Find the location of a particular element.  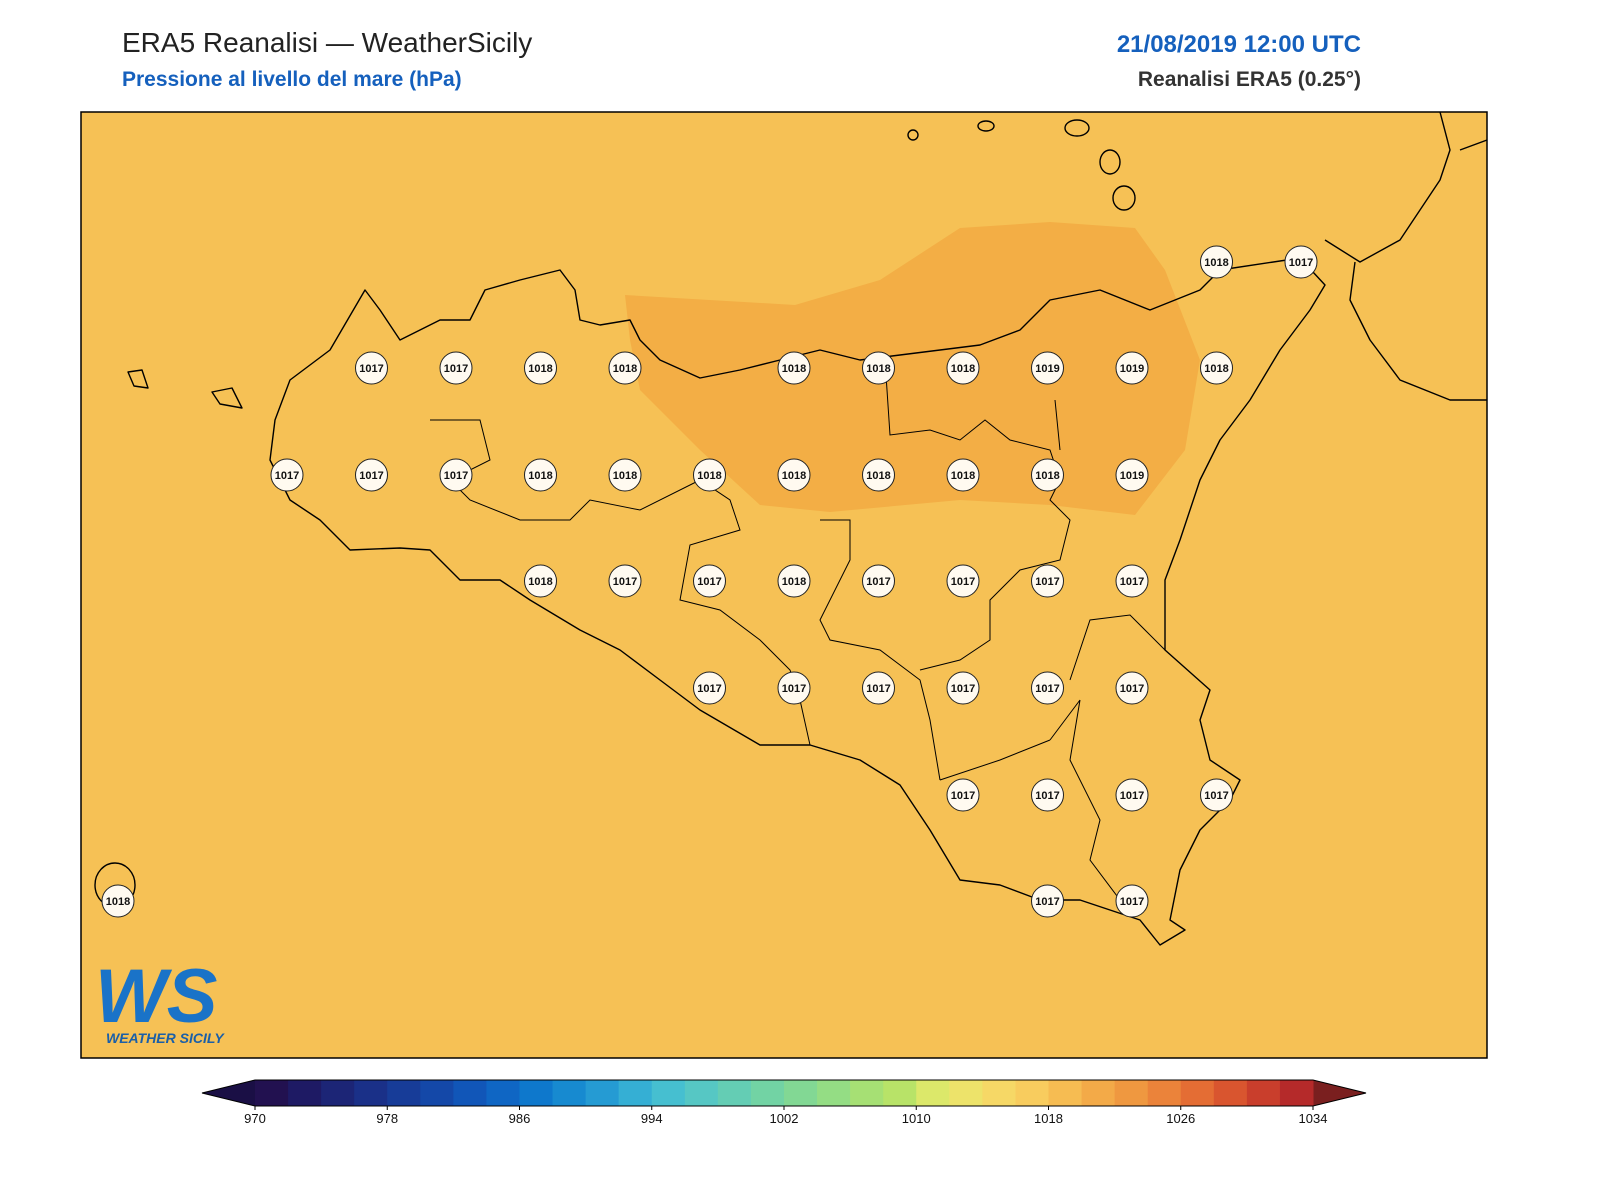

station-value: 1019 is located at coordinates (1132, 369).